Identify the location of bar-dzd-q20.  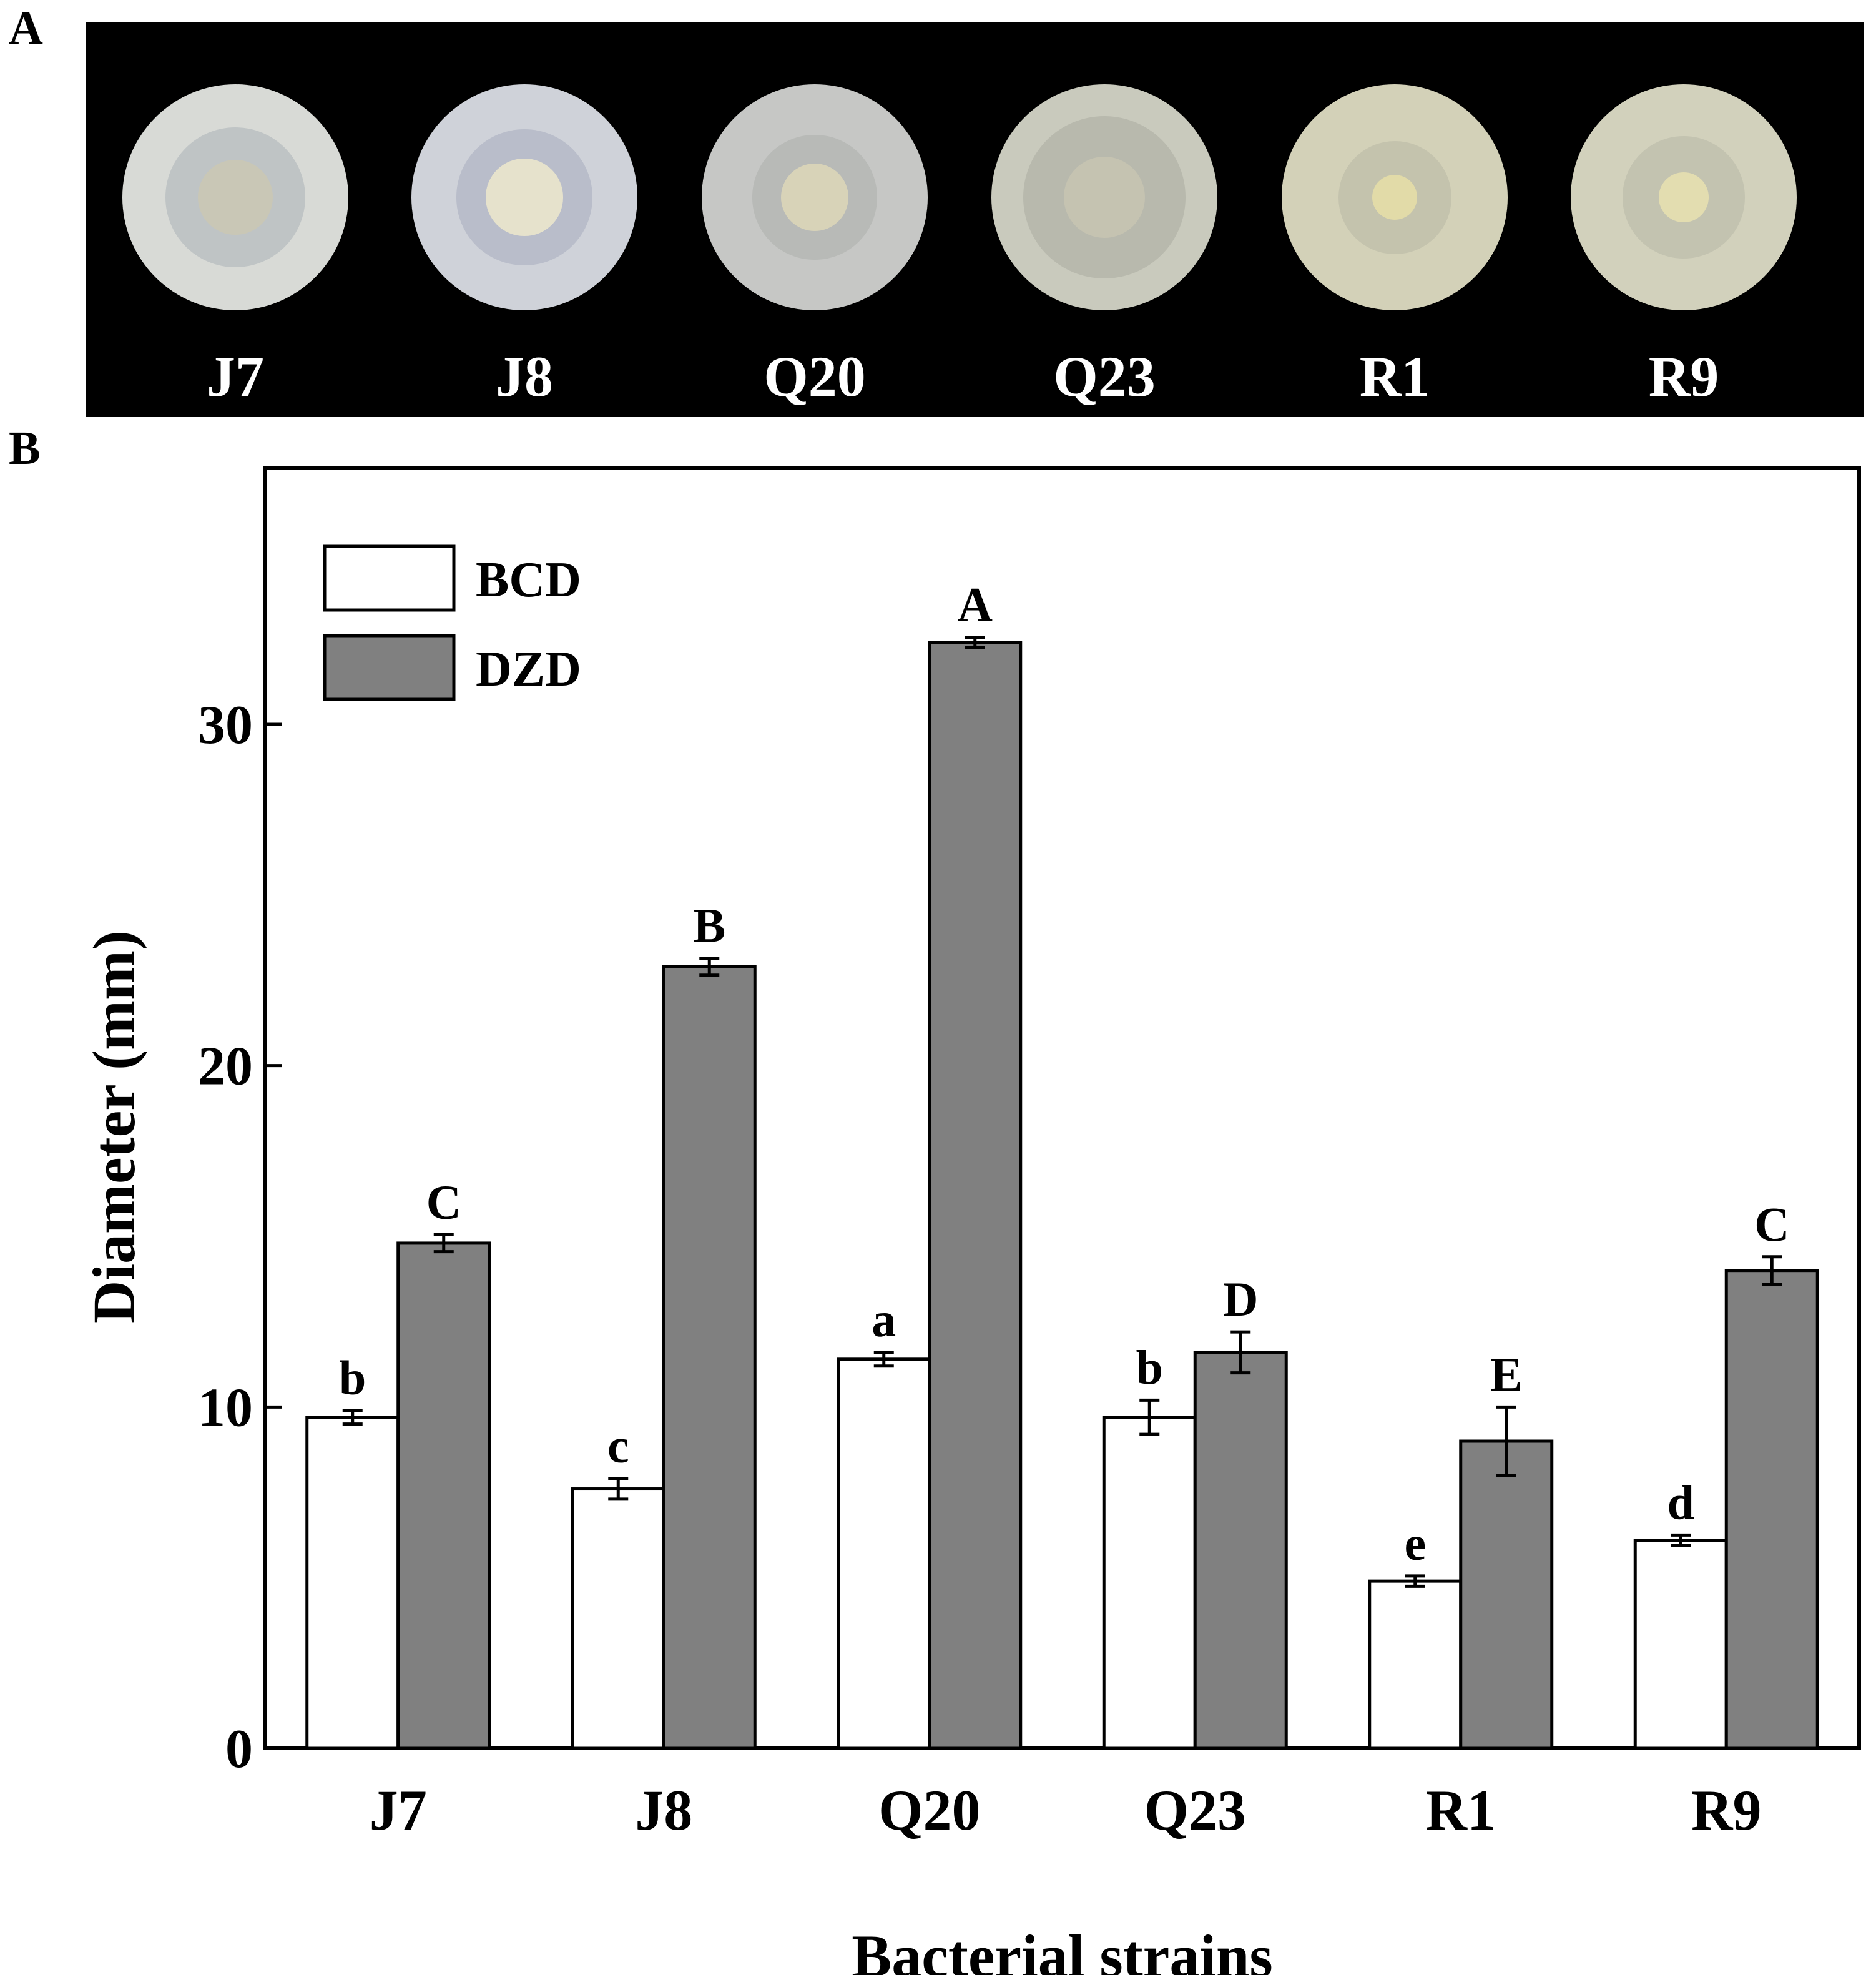
(975, 1195).